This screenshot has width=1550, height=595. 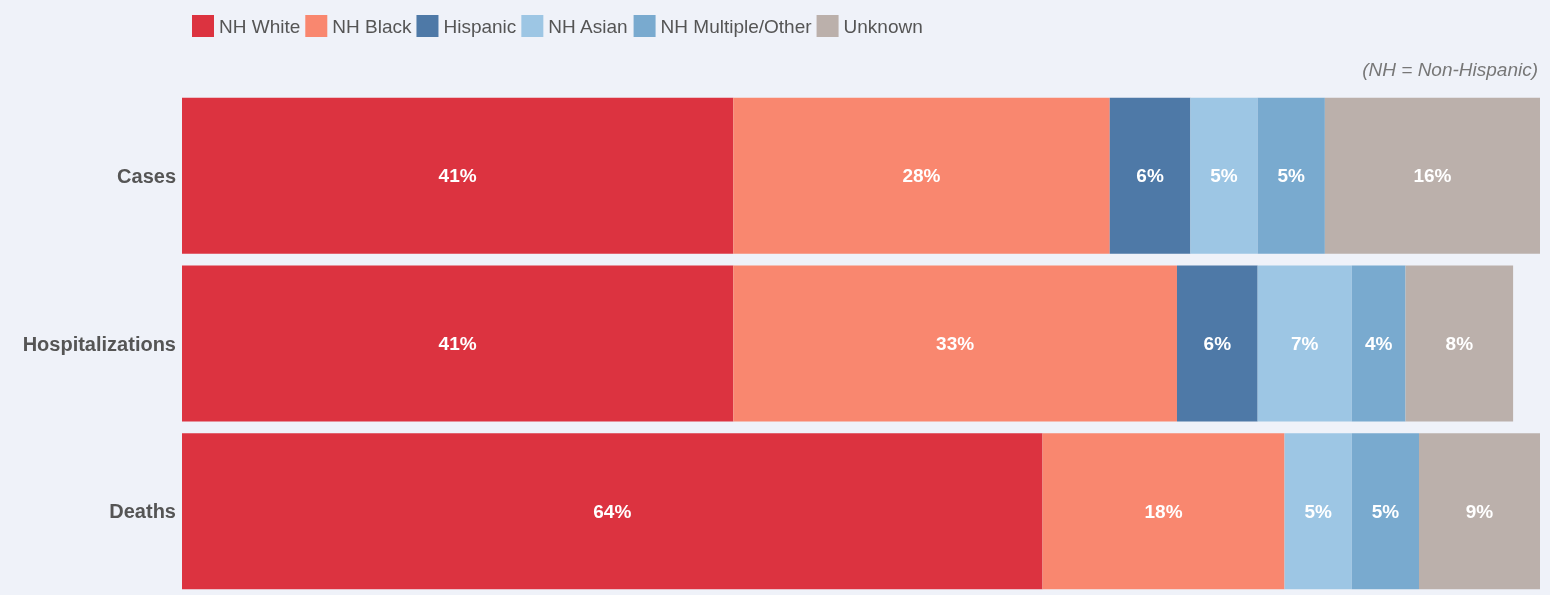 What do you see at coordinates (372, 26) in the screenshot?
I see `legend-label: NH Black` at bounding box center [372, 26].